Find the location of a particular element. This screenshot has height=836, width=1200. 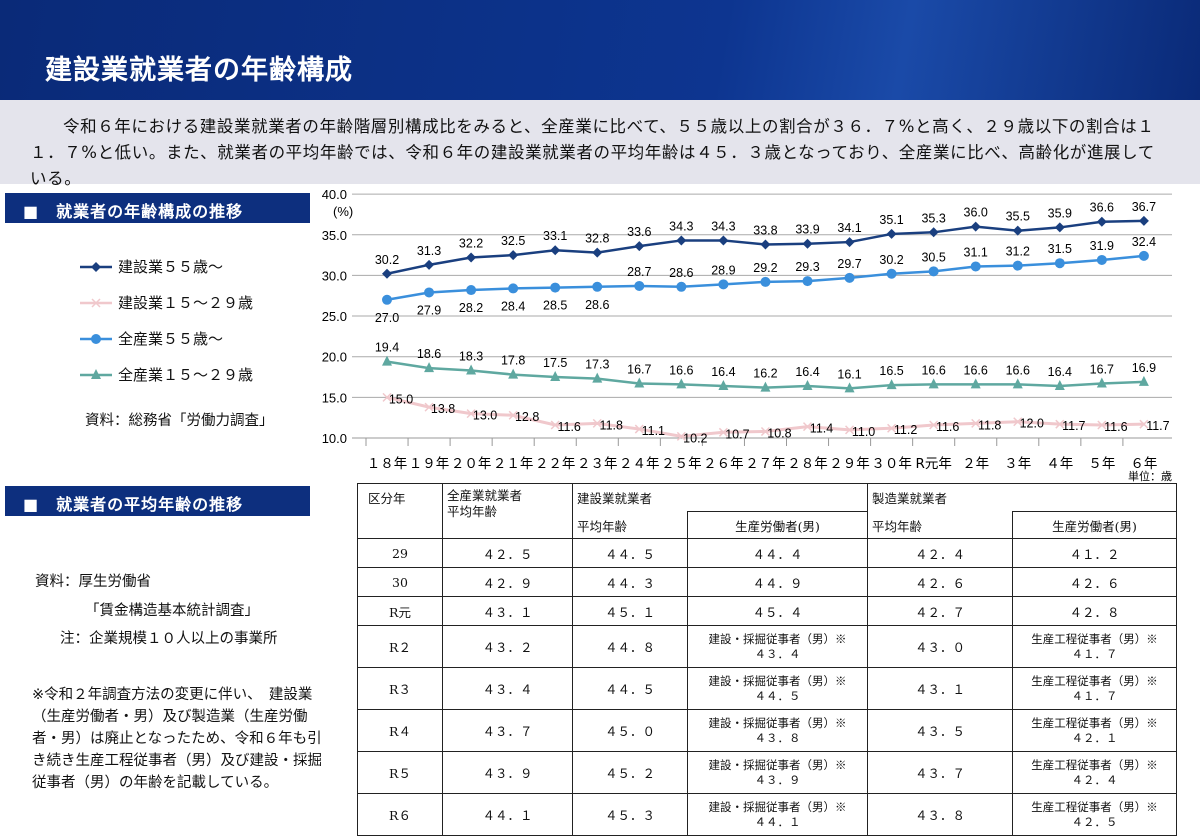

table-cell: ４４．５ is located at coordinates (630, 688).